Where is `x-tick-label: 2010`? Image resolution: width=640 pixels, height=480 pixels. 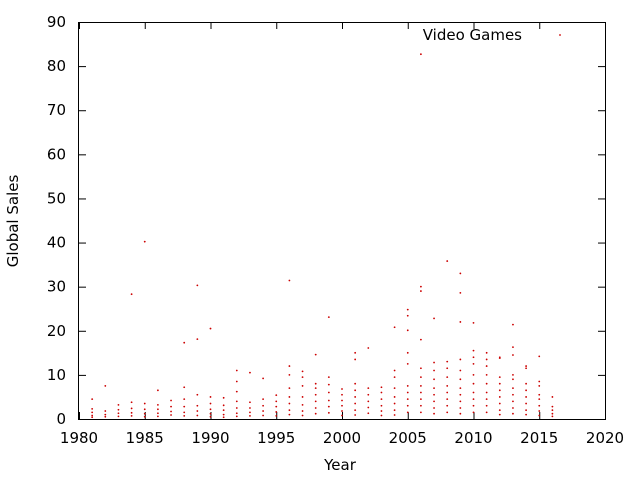 x-tick-label: 2010 is located at coordinates (473, 438).